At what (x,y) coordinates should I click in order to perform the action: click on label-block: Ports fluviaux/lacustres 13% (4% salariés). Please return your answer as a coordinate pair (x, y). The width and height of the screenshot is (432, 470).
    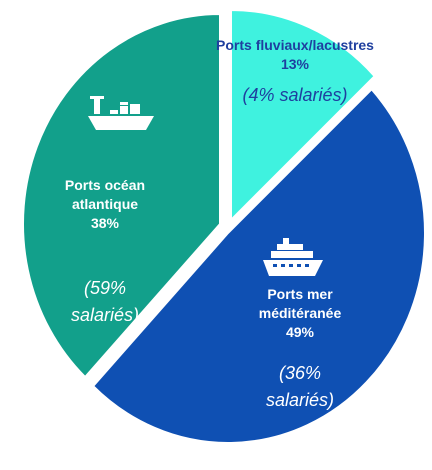
    Looking at the image, I should click on (295, 72).